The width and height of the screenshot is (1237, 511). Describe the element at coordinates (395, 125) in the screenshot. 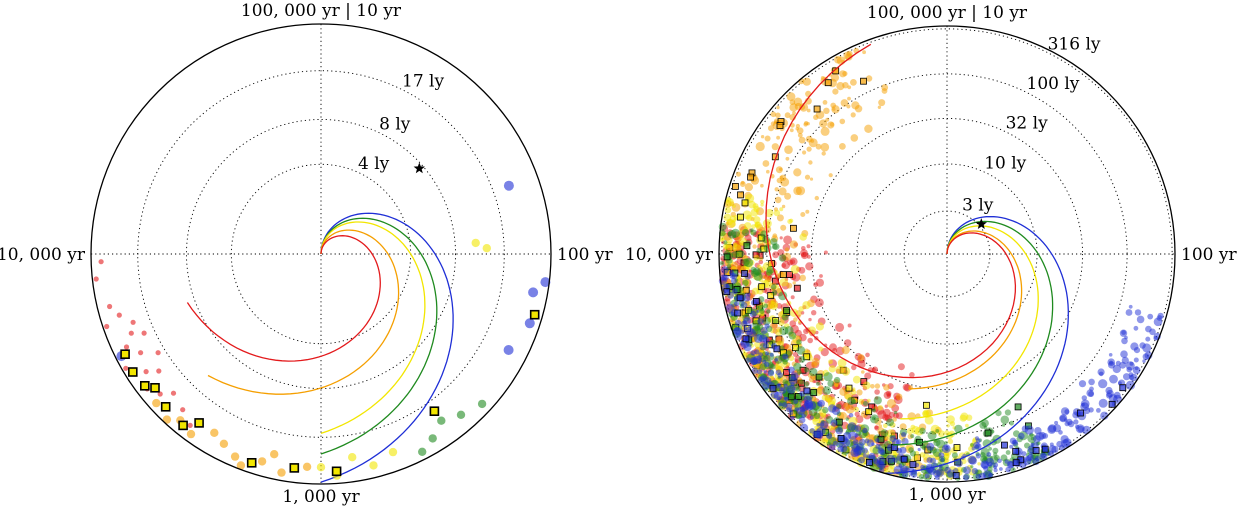

I see `left-radial-tick-1: 8 ly` at that location.